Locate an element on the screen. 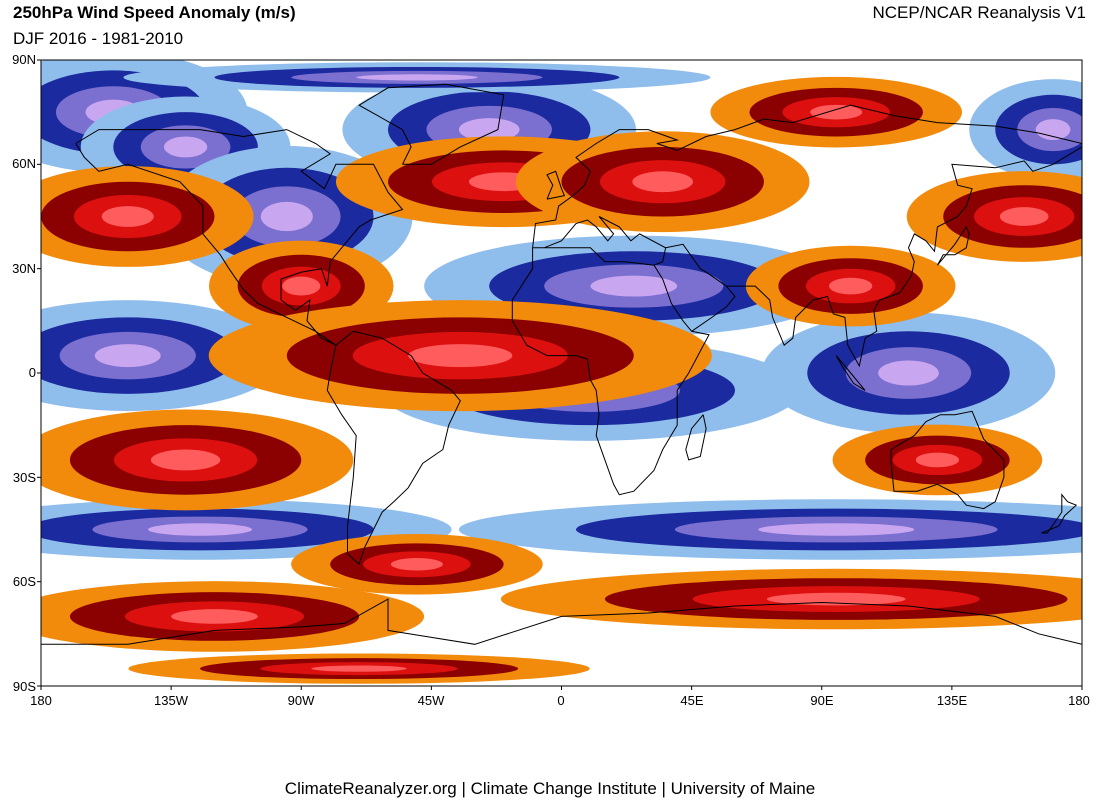 This screenshot has height=806, width=1100. lat-label-30s: 30S is located at coordinates (24, 477).